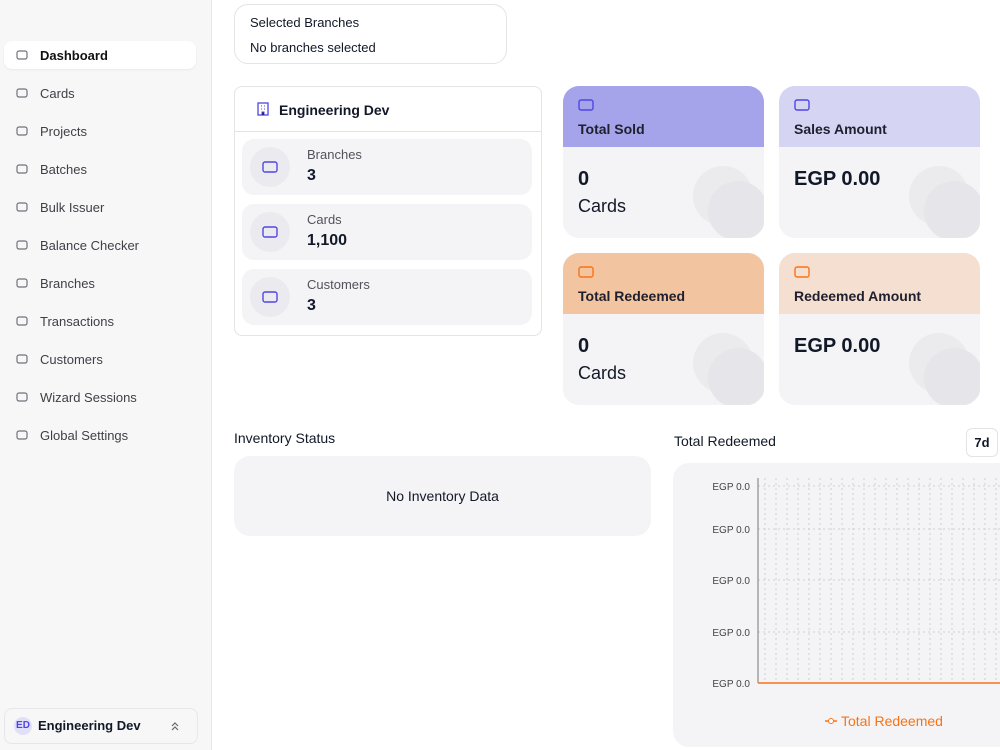 This screenshot has width=1000, height=750. I want to click on stat-row: Customers 3, so click(387, 297).